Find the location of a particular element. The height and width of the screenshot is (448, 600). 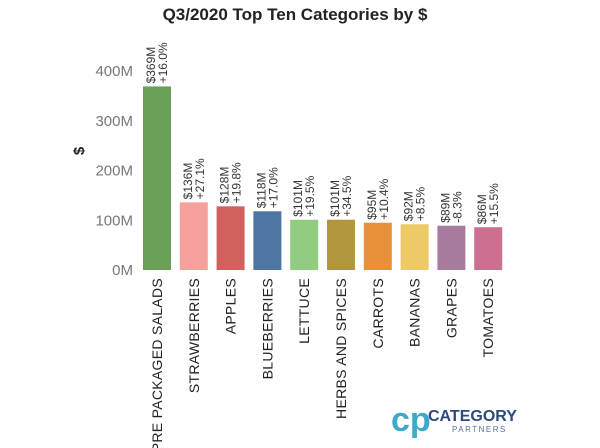

y-tick-label: 100M is located at coordinates (114, 220).